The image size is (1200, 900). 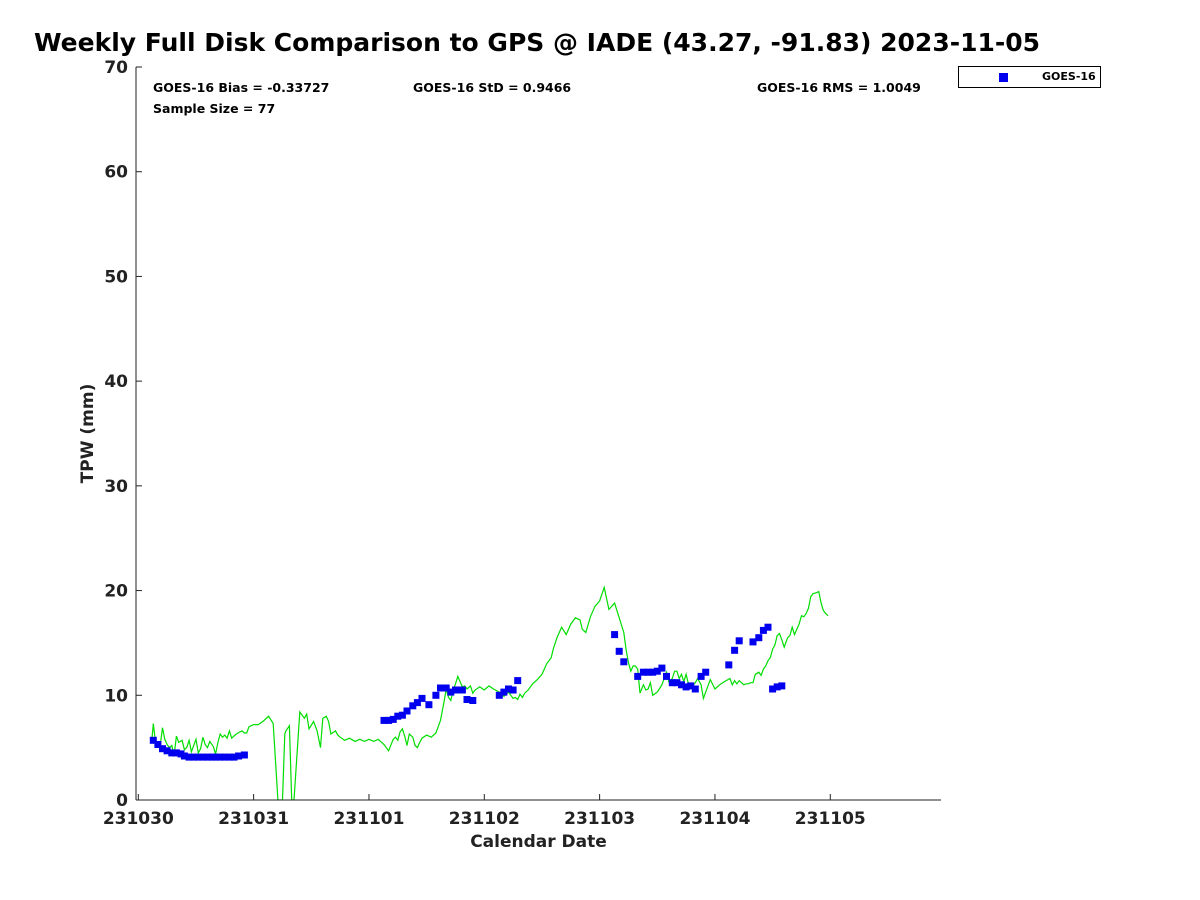 I want to click on x-tick-label: 231102, so click(x=484, y=819).